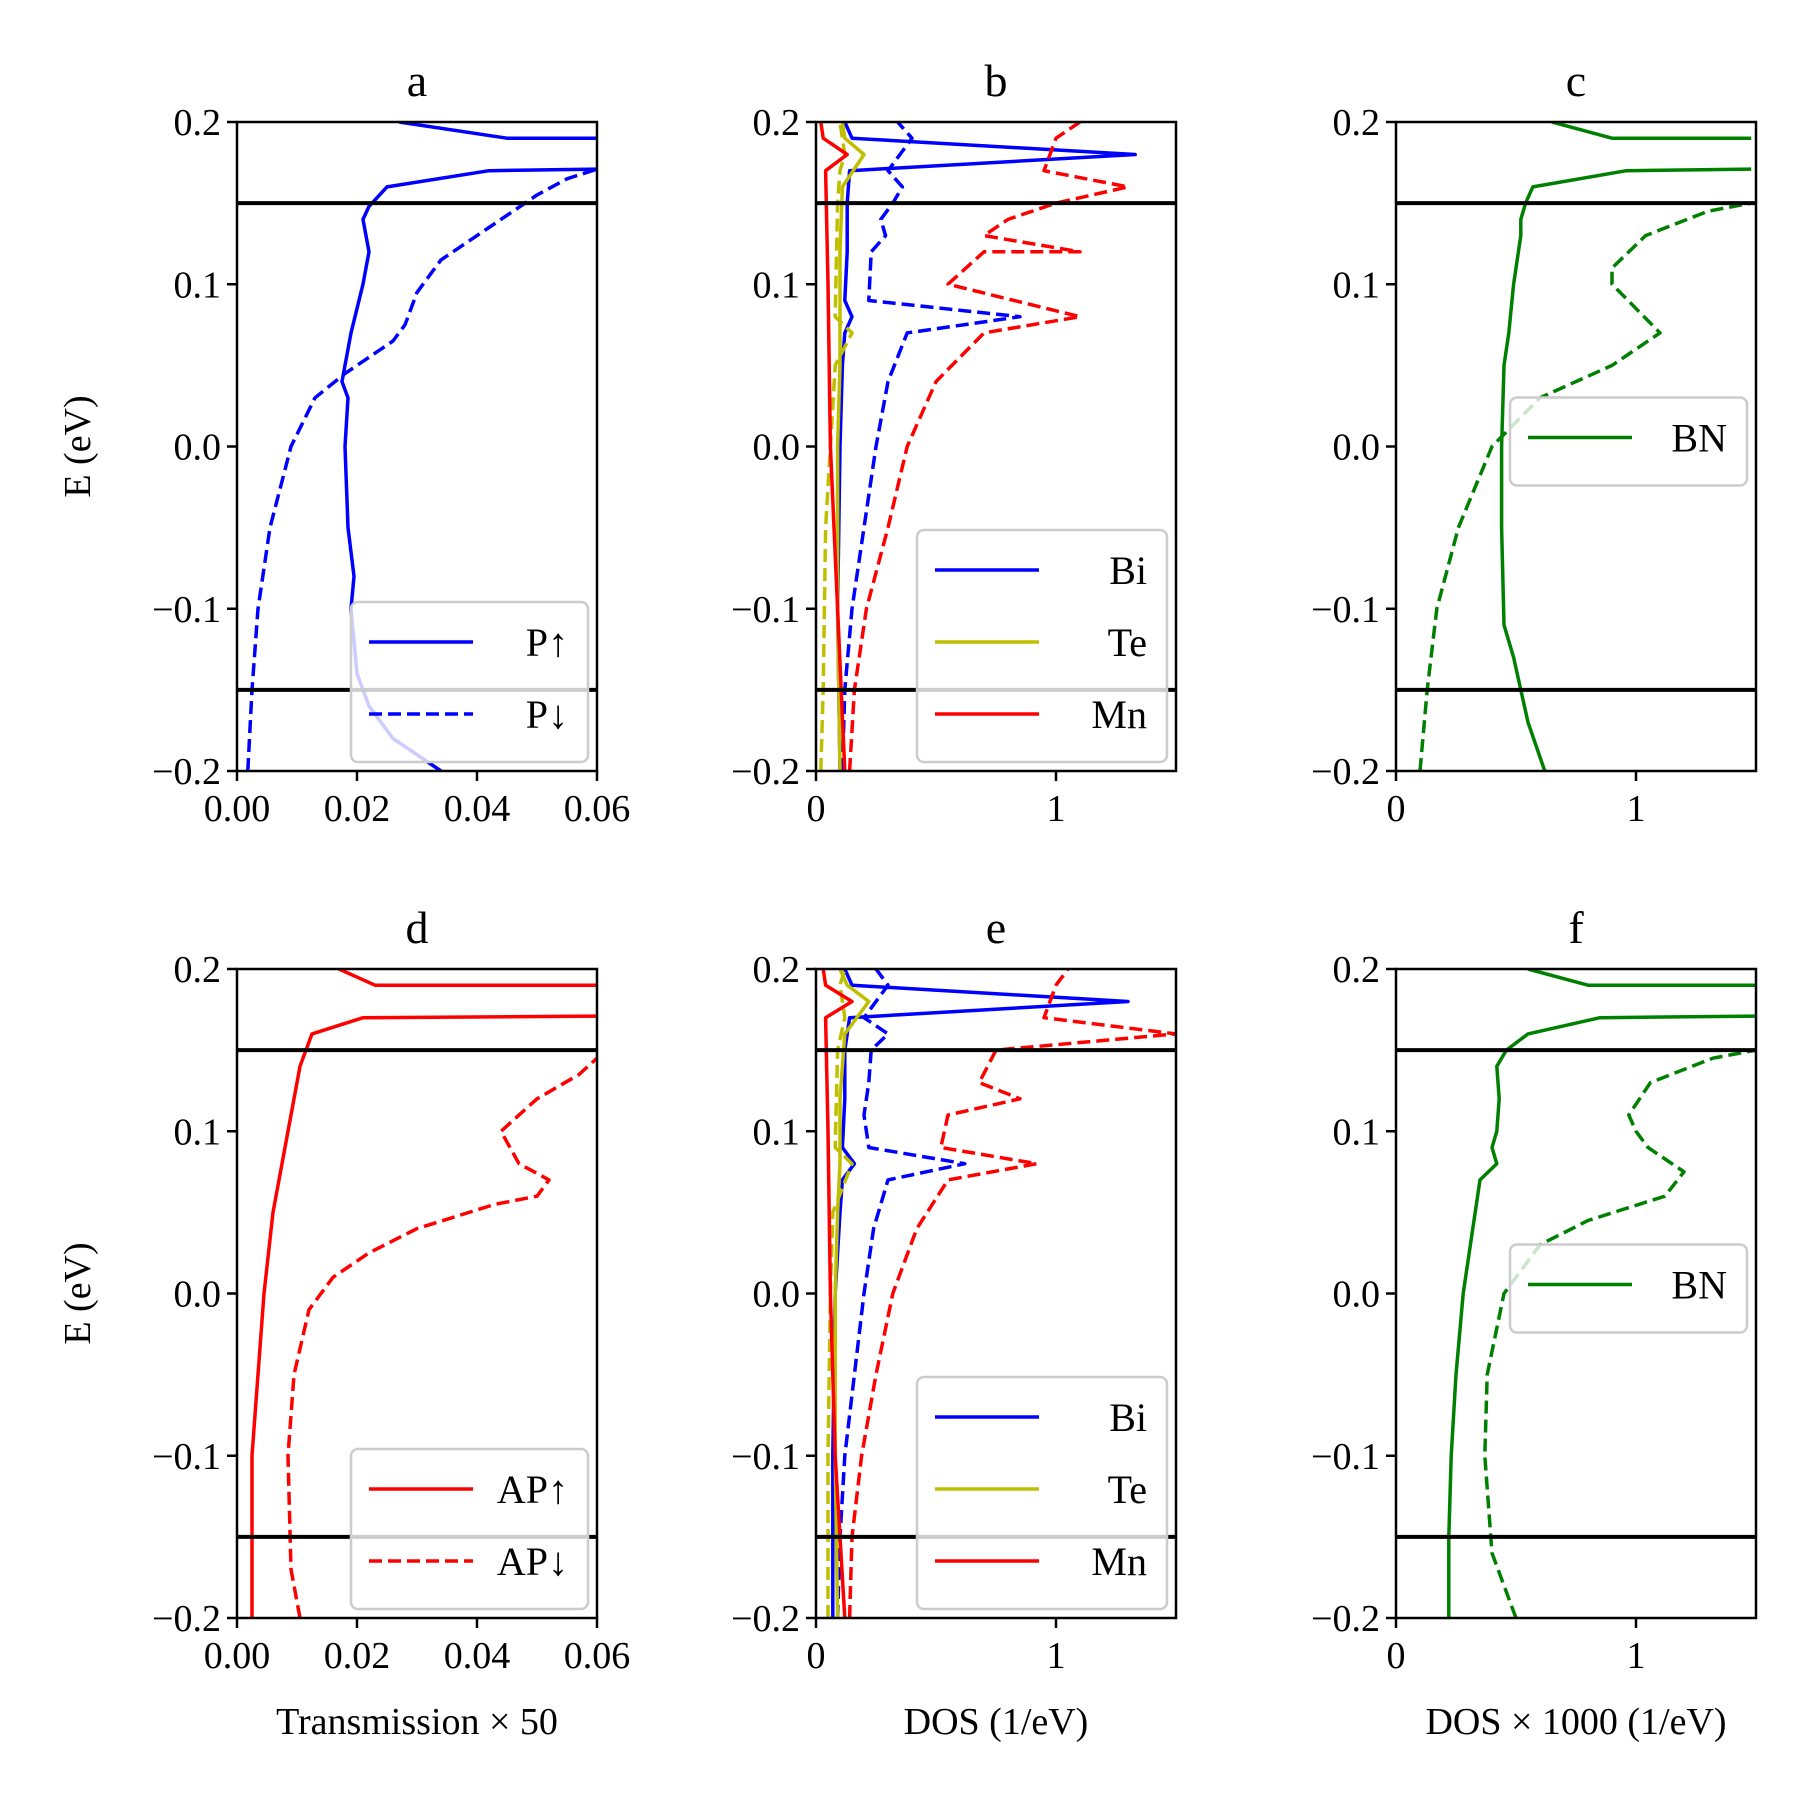 The image size is (1800, 1800). I want to click on legend-label: AP↓, so click(532, 1561).